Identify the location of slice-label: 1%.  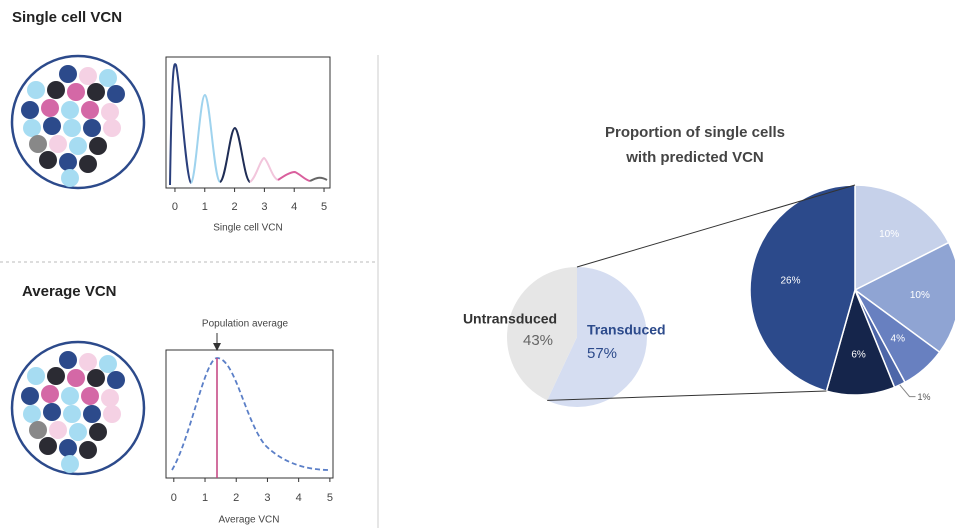
(924, 397).